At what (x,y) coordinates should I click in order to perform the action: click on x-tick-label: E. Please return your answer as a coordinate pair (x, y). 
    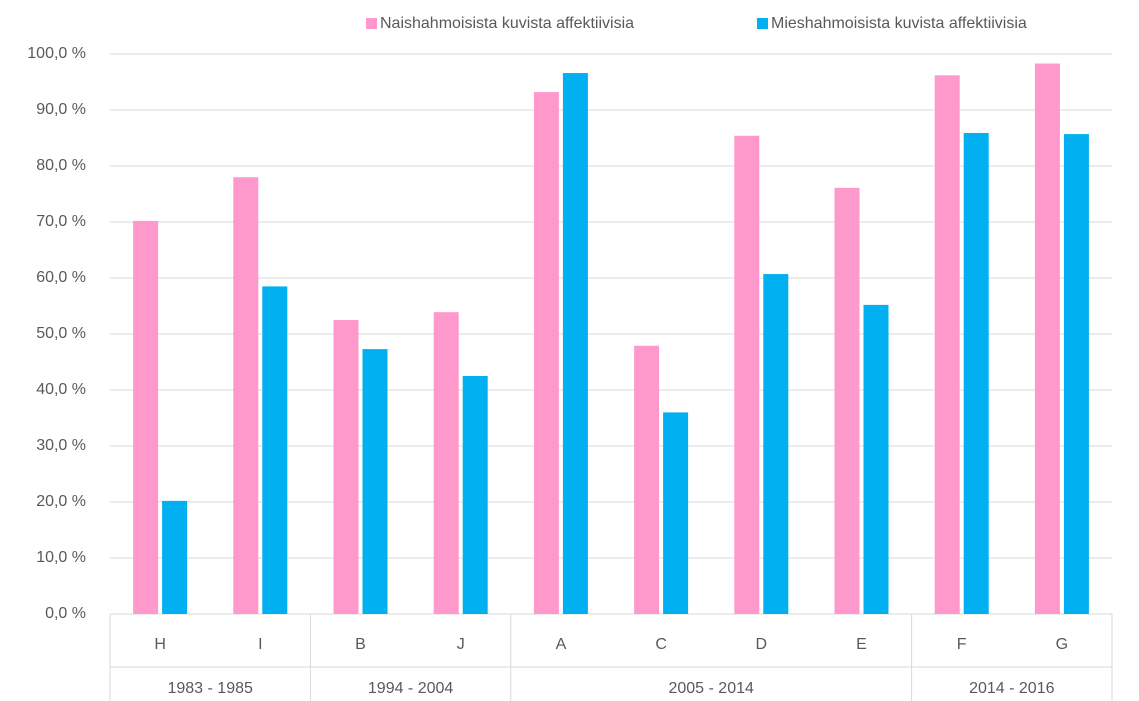
    Looking at the image, I should click on (861, 644).